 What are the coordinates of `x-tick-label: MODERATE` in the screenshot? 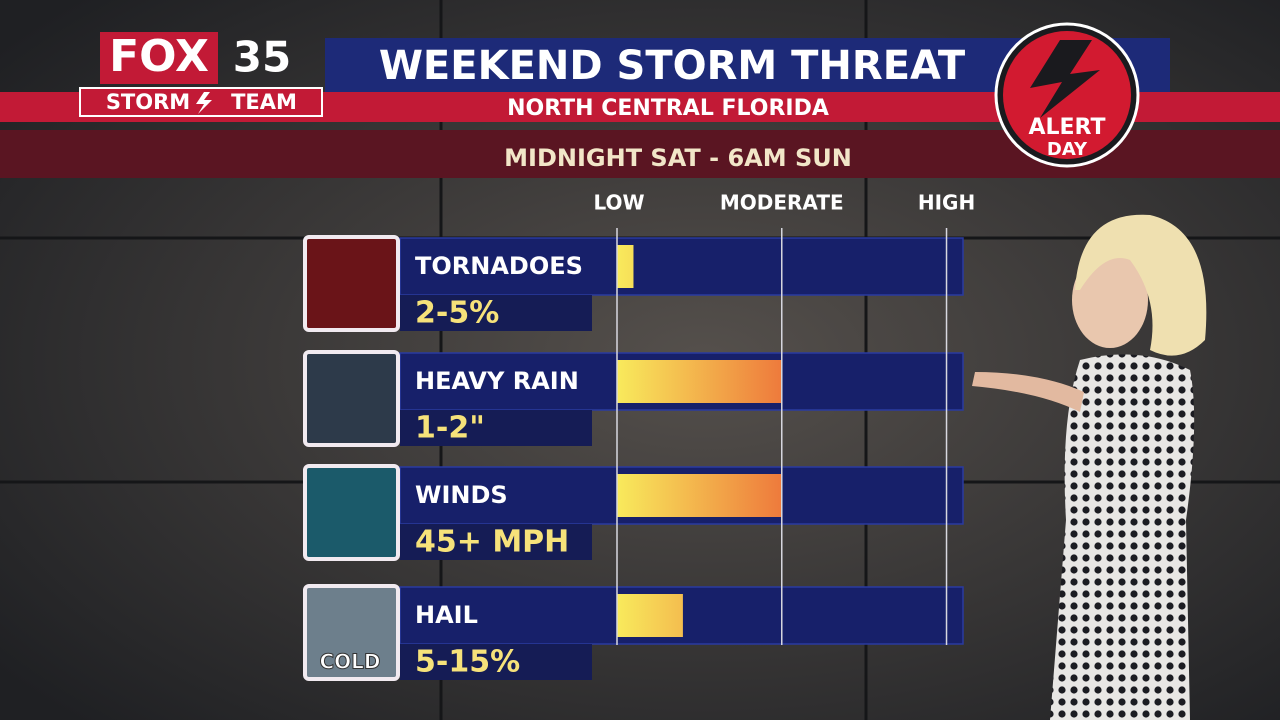 It's located at (782, 203).